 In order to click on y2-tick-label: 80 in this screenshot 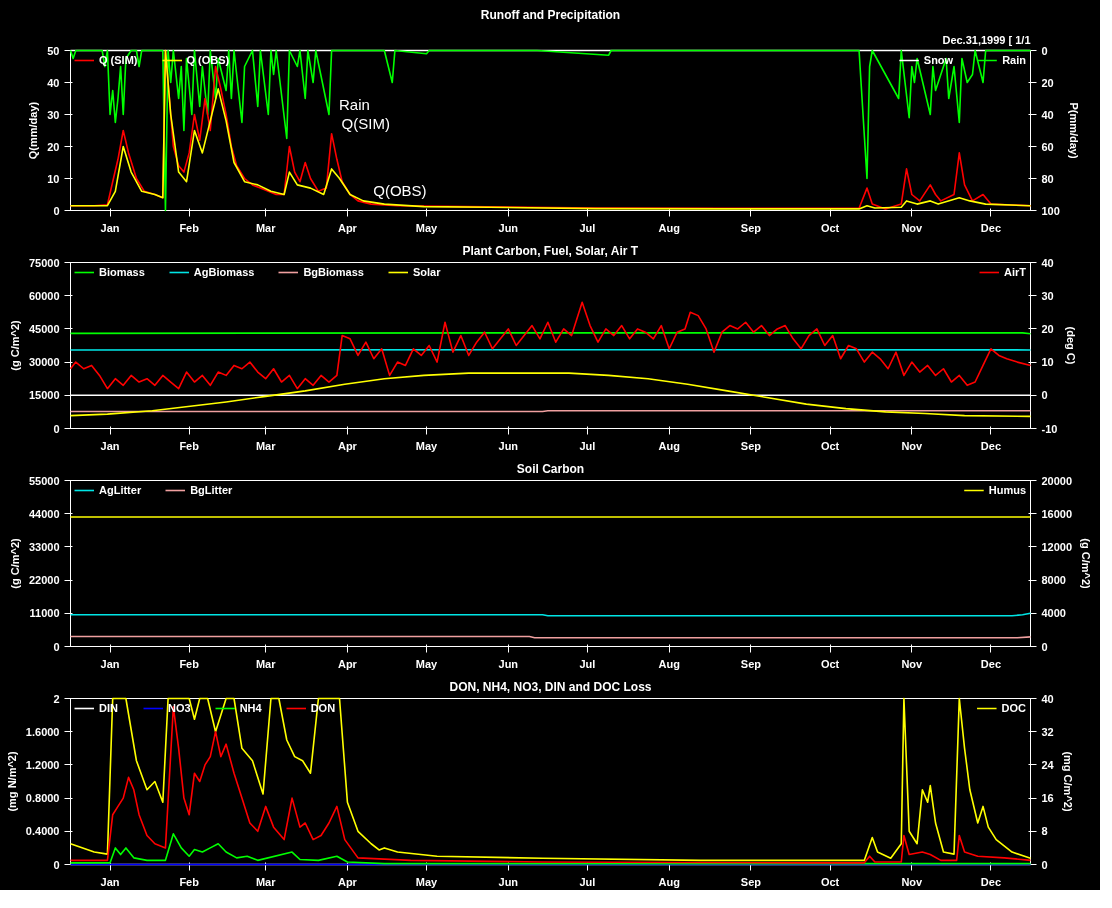, I will do `click(1047, 178)`.